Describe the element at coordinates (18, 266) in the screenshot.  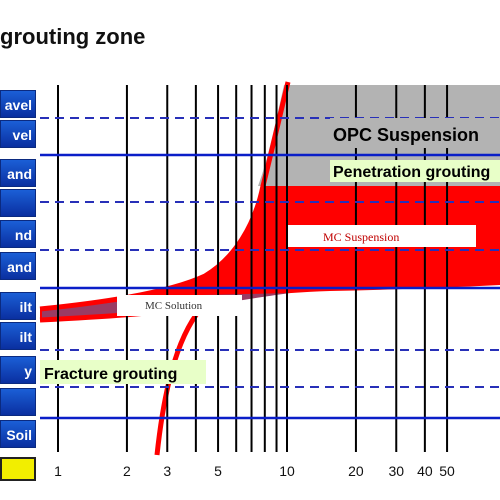
I see `soil-label-5: and` at that location.